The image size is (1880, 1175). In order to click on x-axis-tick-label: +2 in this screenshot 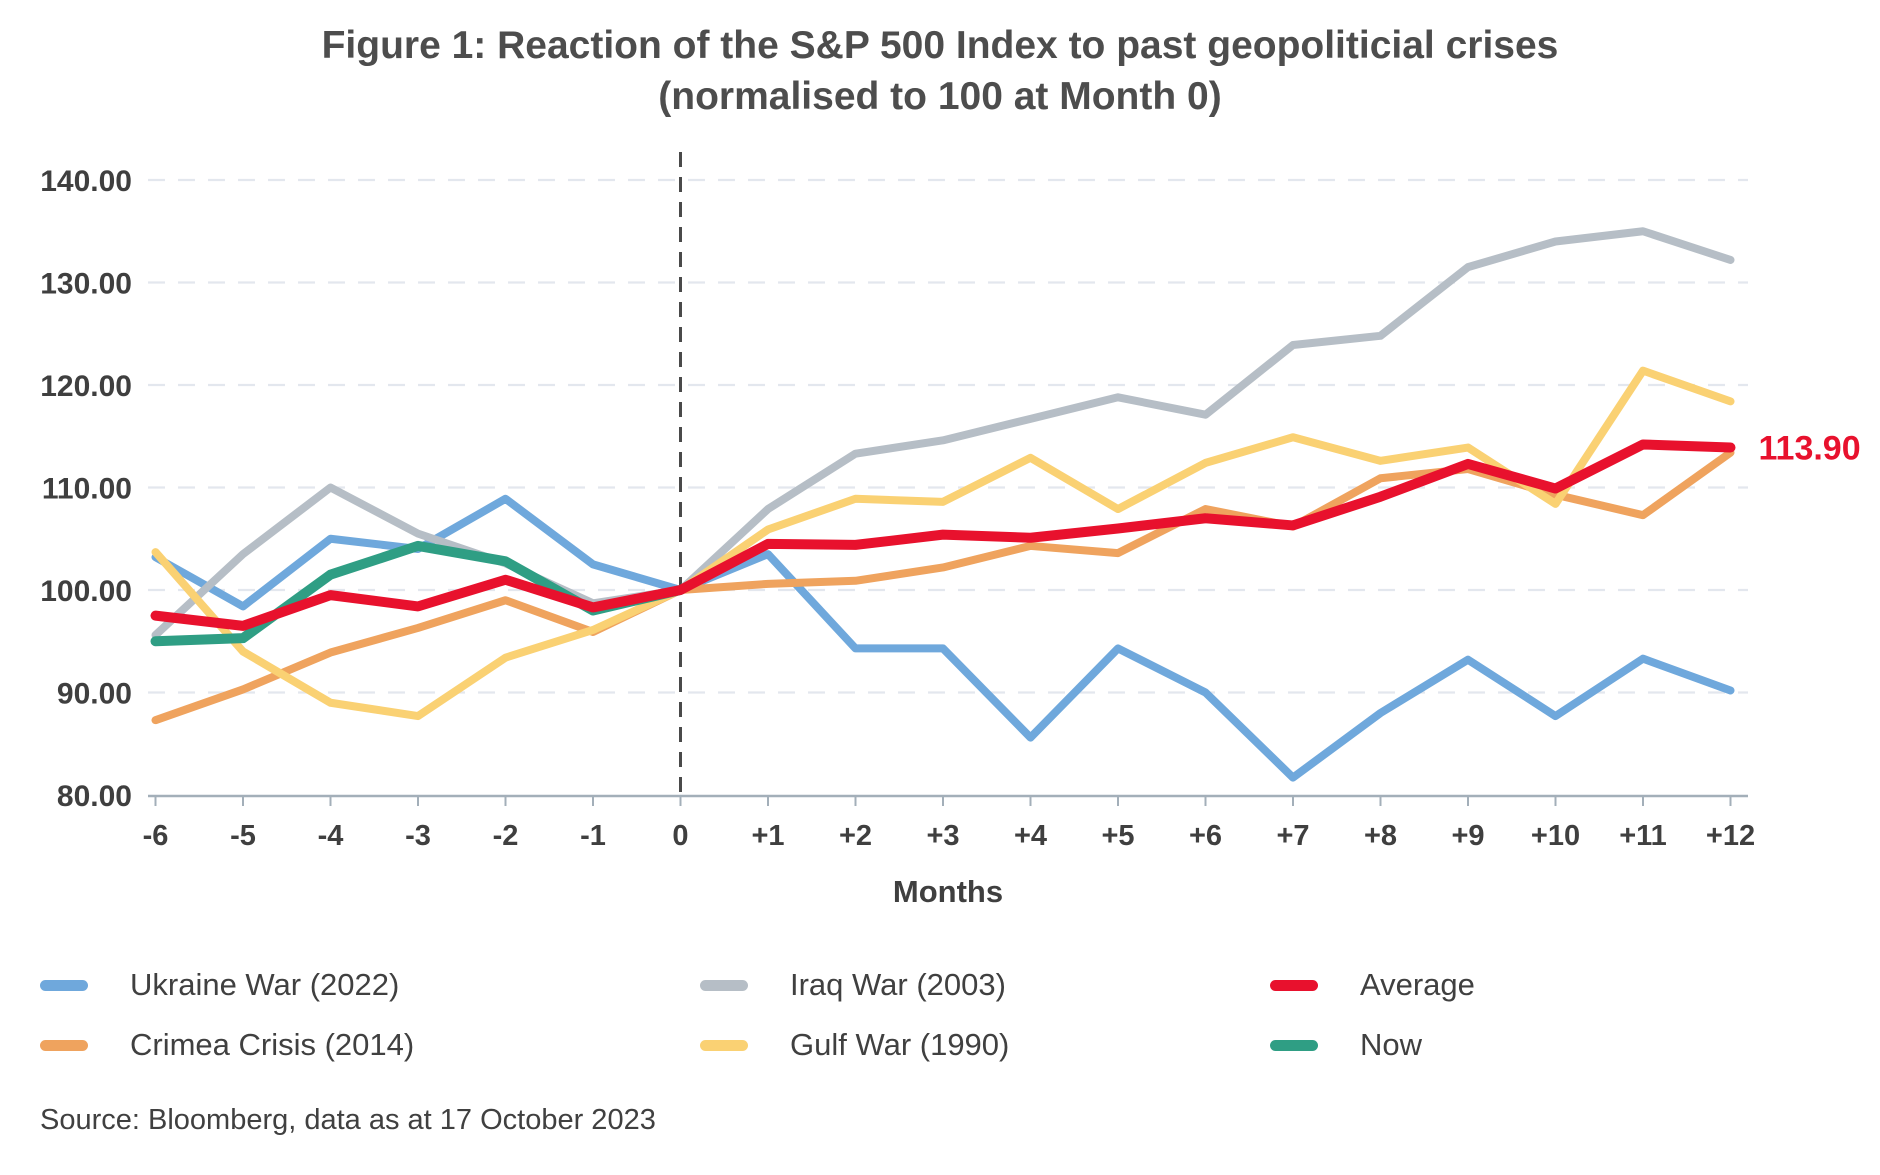, I will do `click(855, 836)`.